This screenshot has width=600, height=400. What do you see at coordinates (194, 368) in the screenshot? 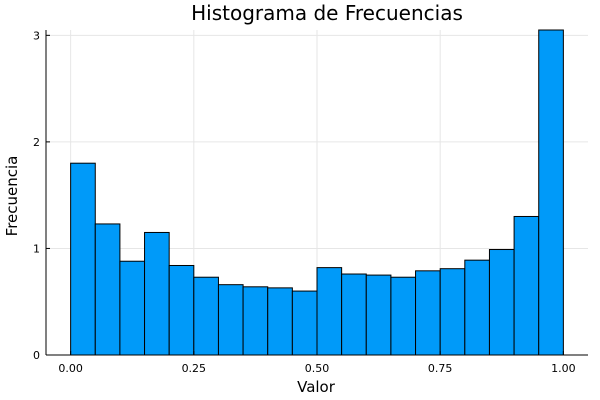
I see `x-tick-label: 0.25` at bounding box center [194, 368].